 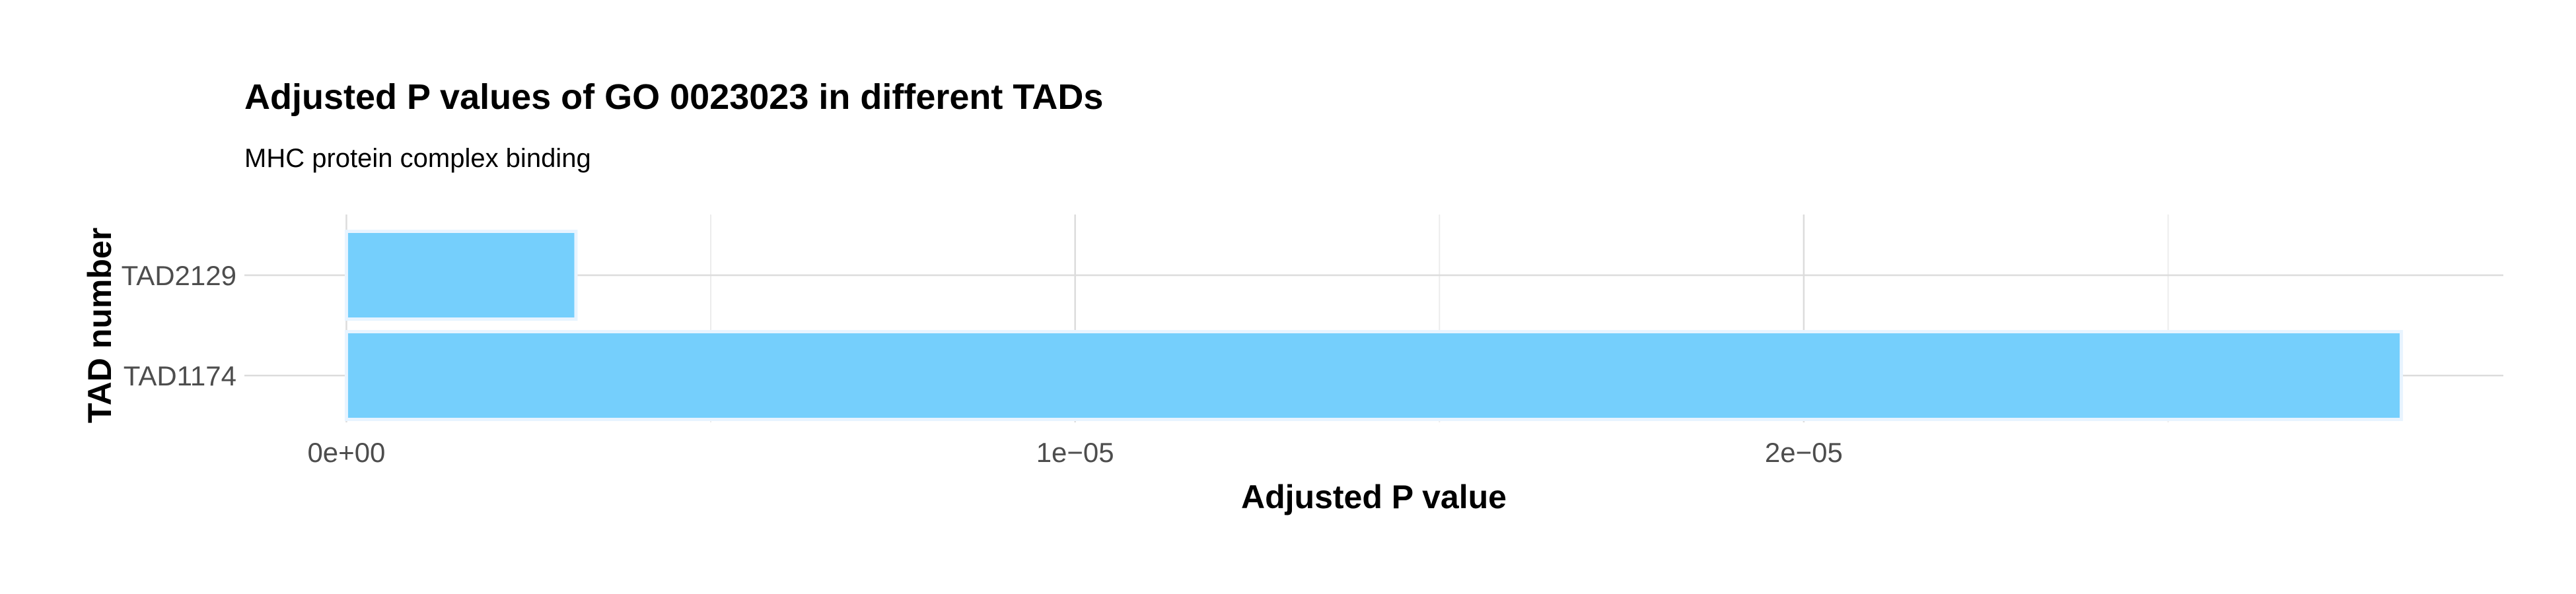 What do you see at coordinates (1374, 496) in the screenshot?
I see `x-axis-title: Adjusted P value` at bounding box center [1374, 496].